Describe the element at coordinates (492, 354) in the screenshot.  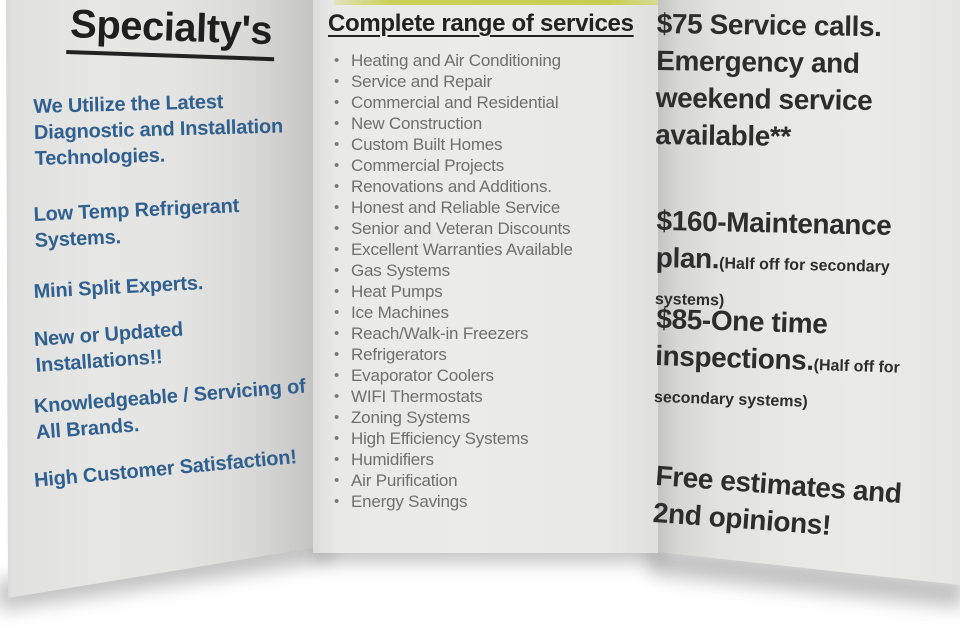
I see `service-item: Refrigerators` at that location.